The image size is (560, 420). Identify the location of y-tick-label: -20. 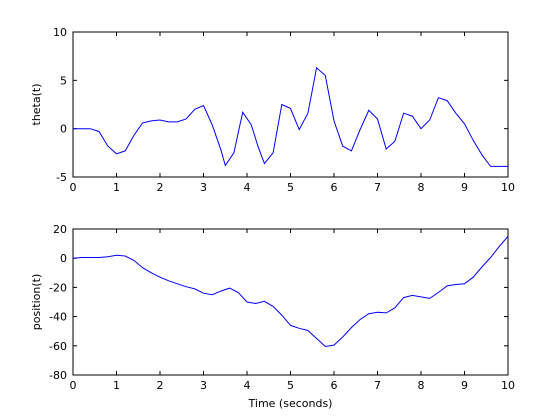
(58, 287).